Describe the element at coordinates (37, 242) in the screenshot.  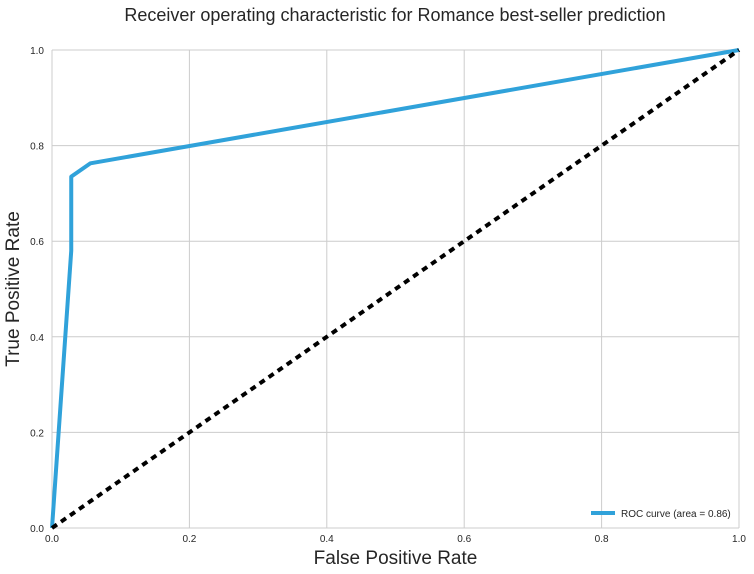
I see `y-tick-label-3: 0.6` at that location.